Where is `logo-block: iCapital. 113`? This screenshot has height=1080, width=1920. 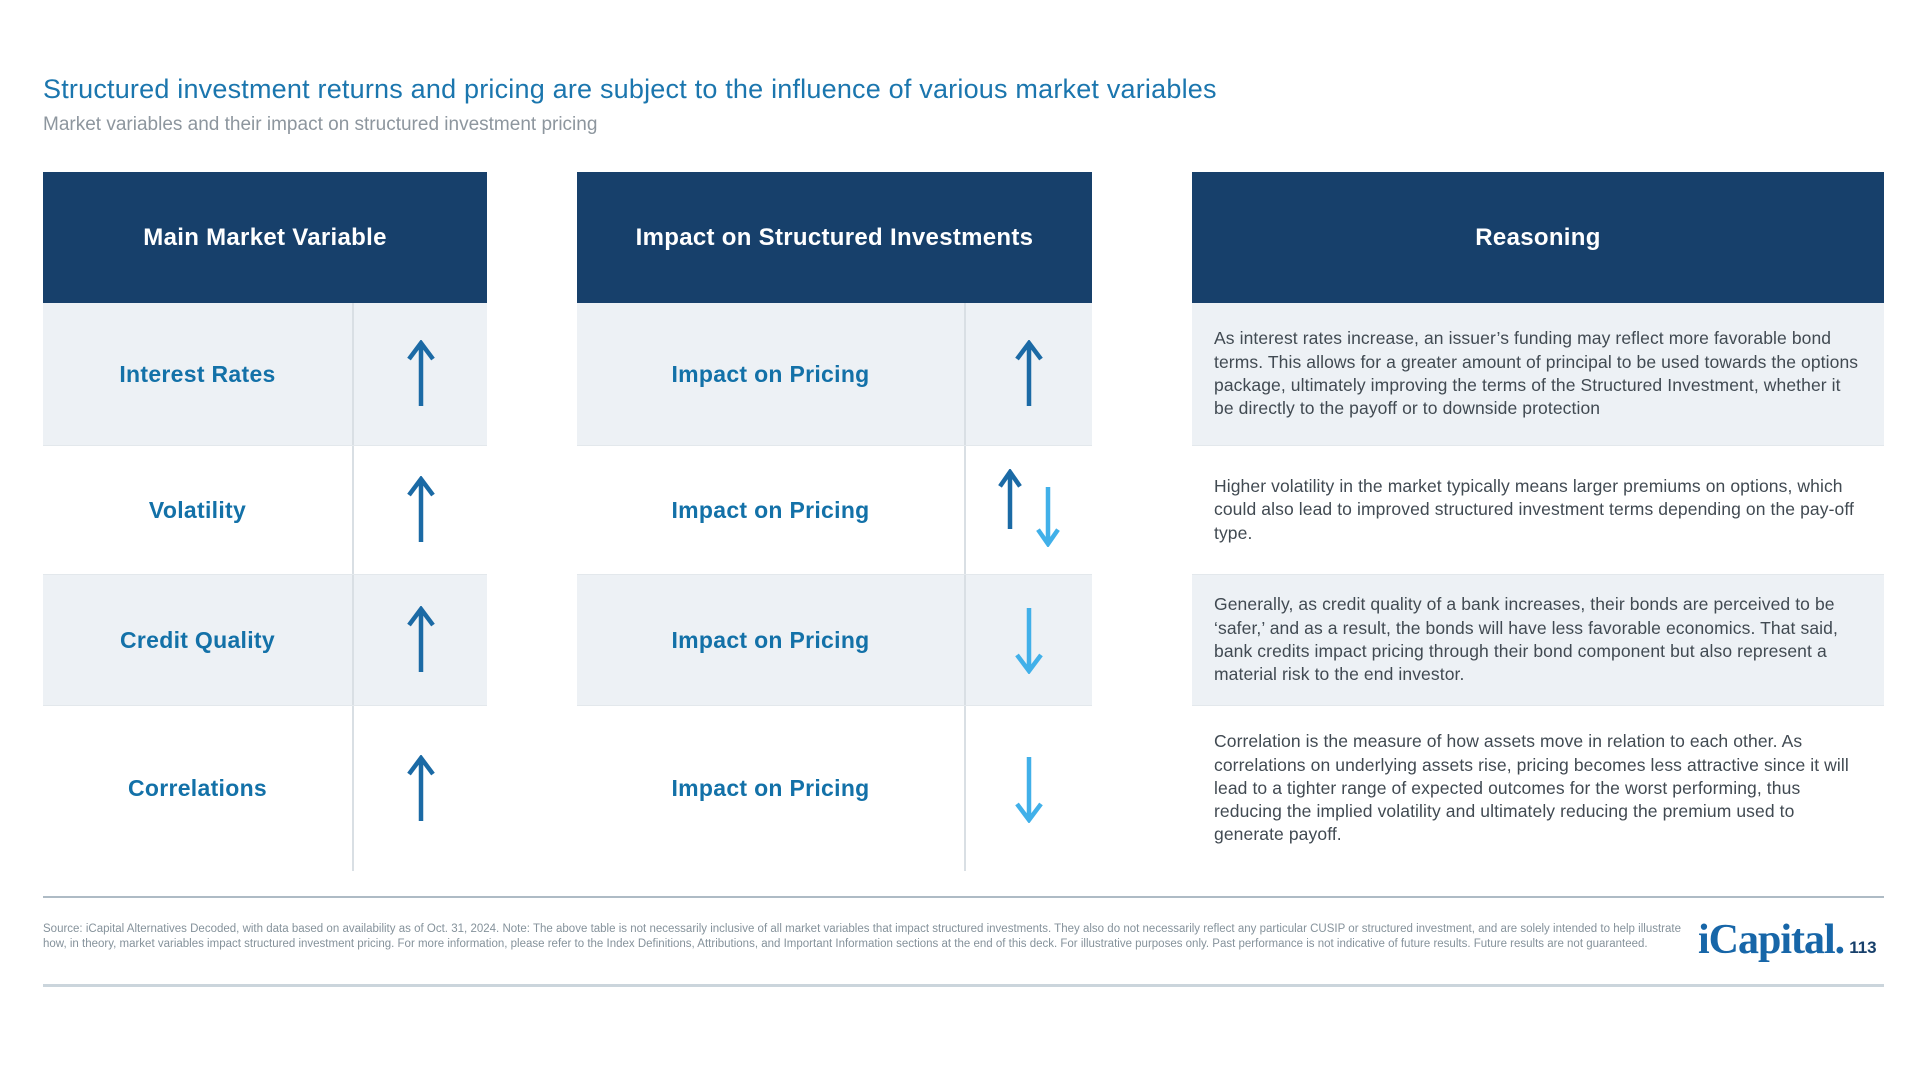 logo-block: iCapital. 113 is located at coordinates (1787, 940).